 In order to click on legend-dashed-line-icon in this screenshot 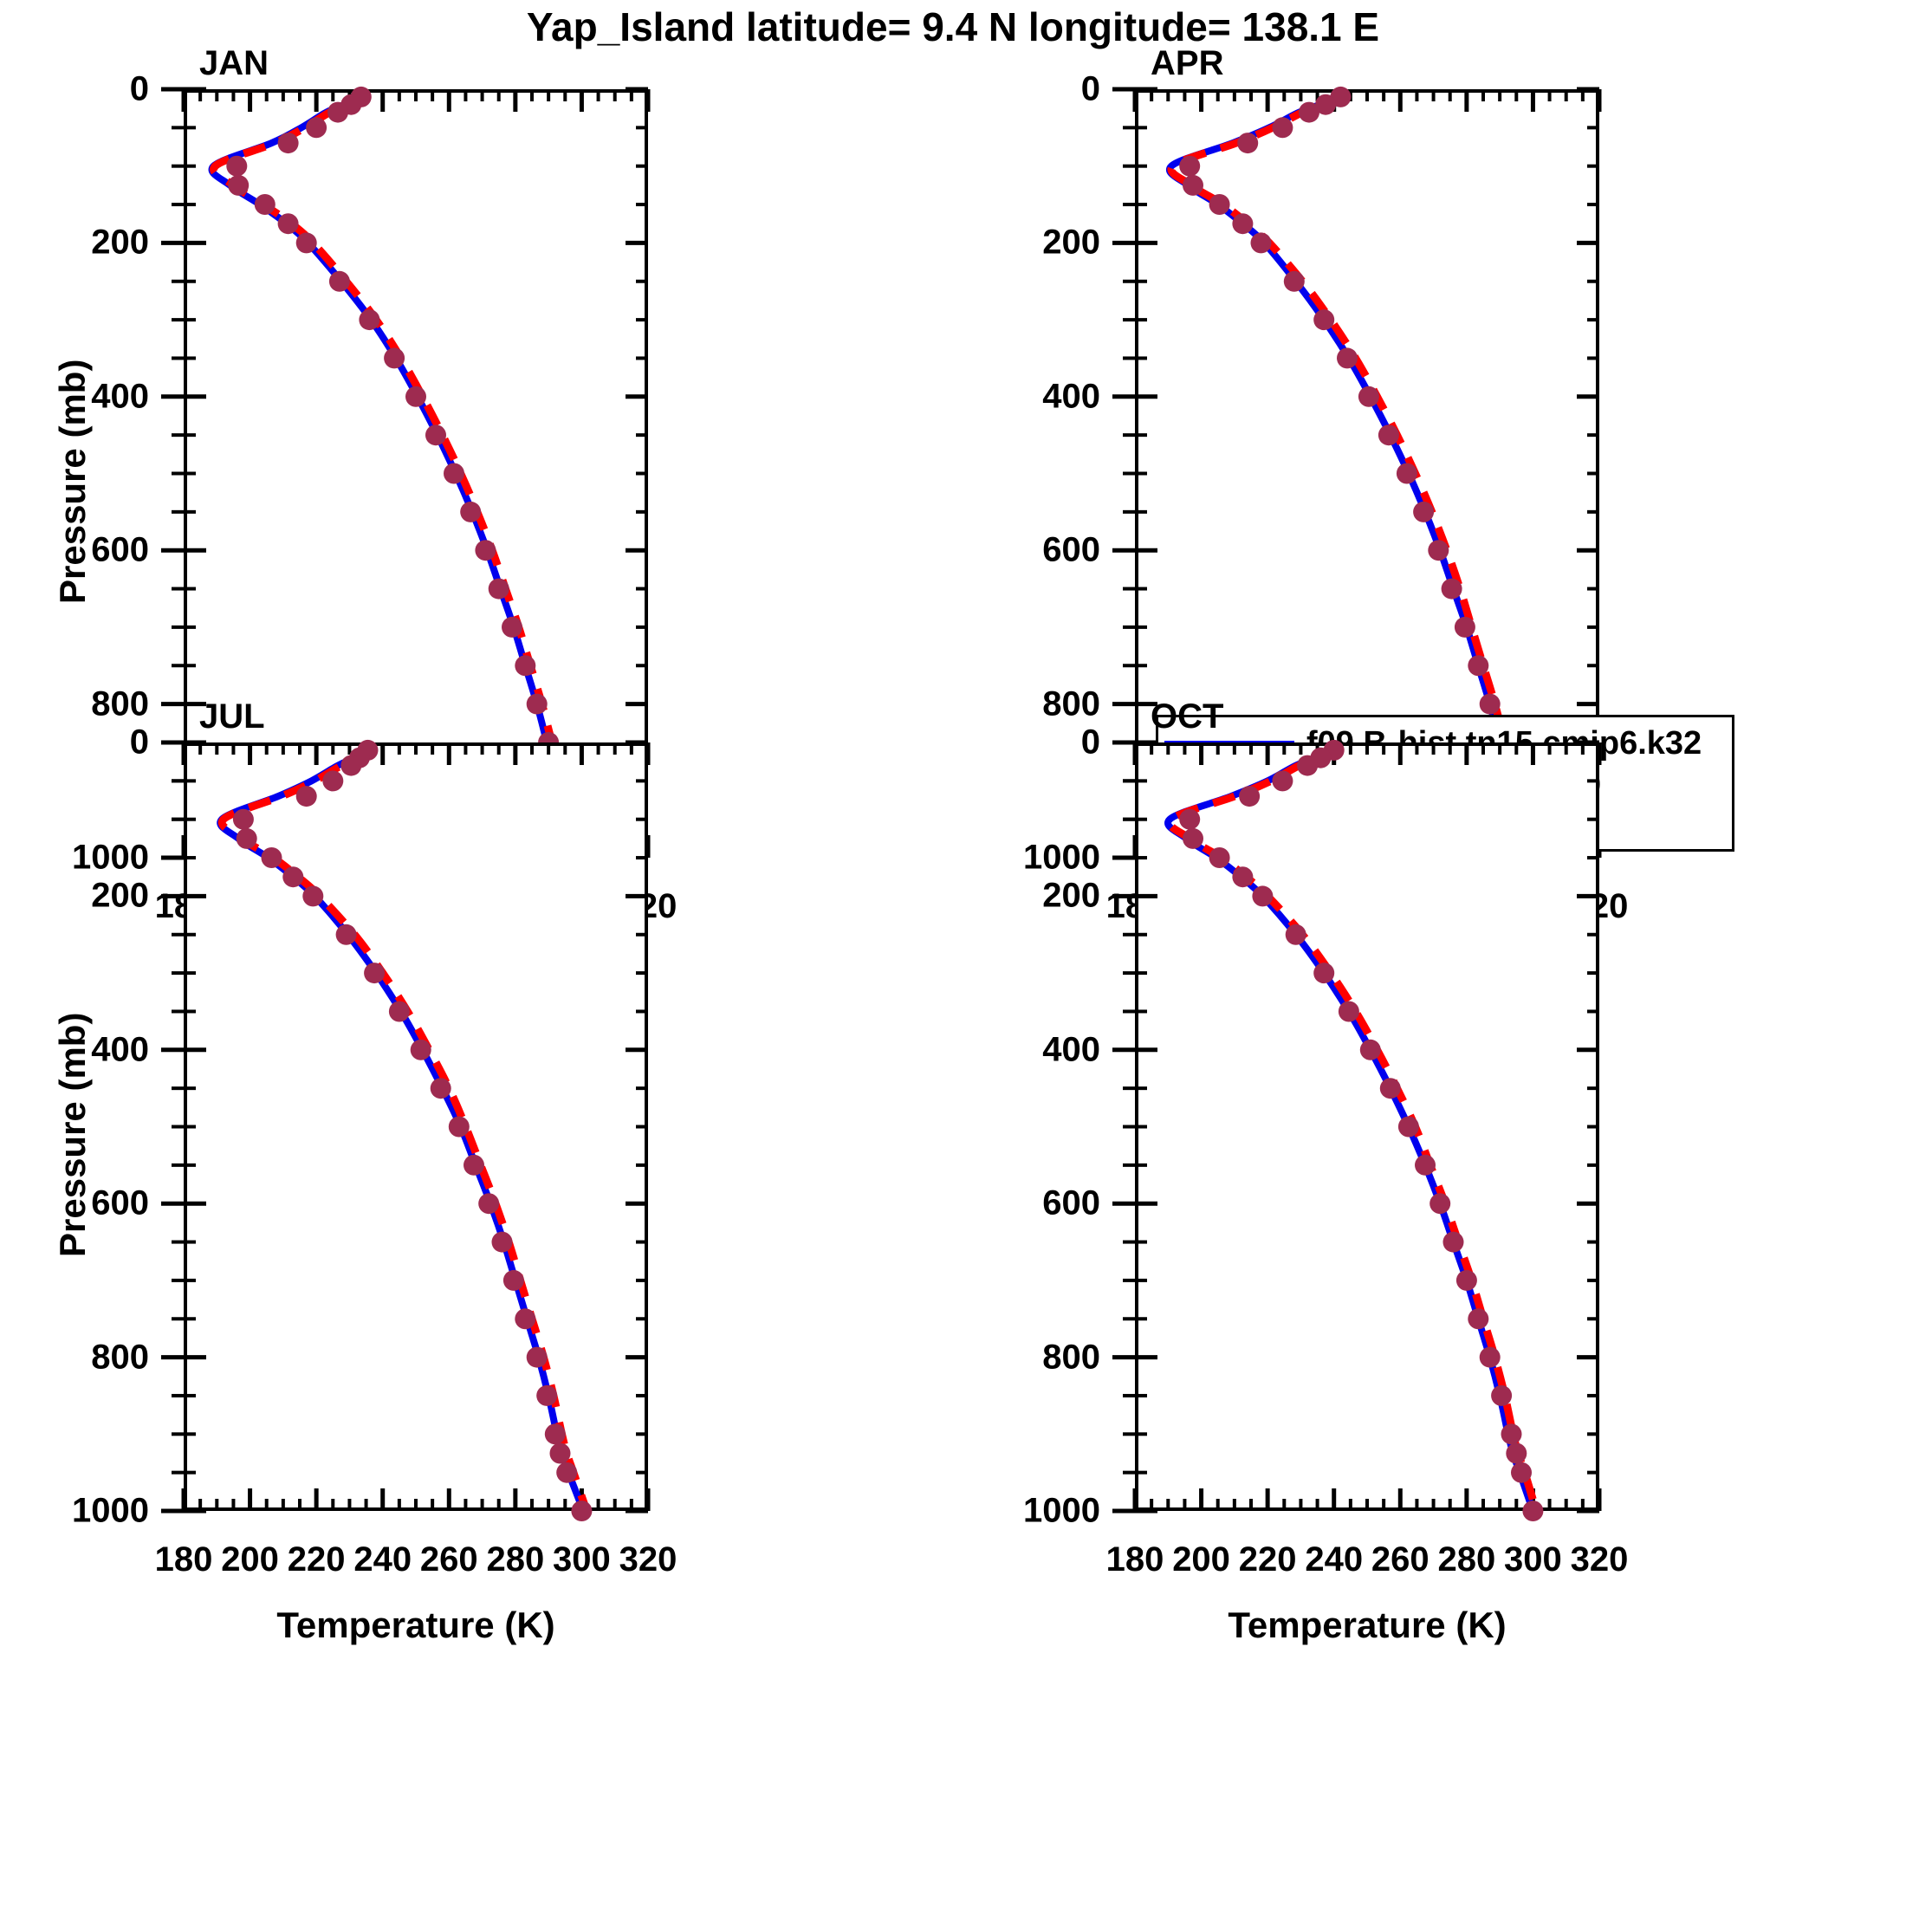, I will do `click(1229, 786)`.